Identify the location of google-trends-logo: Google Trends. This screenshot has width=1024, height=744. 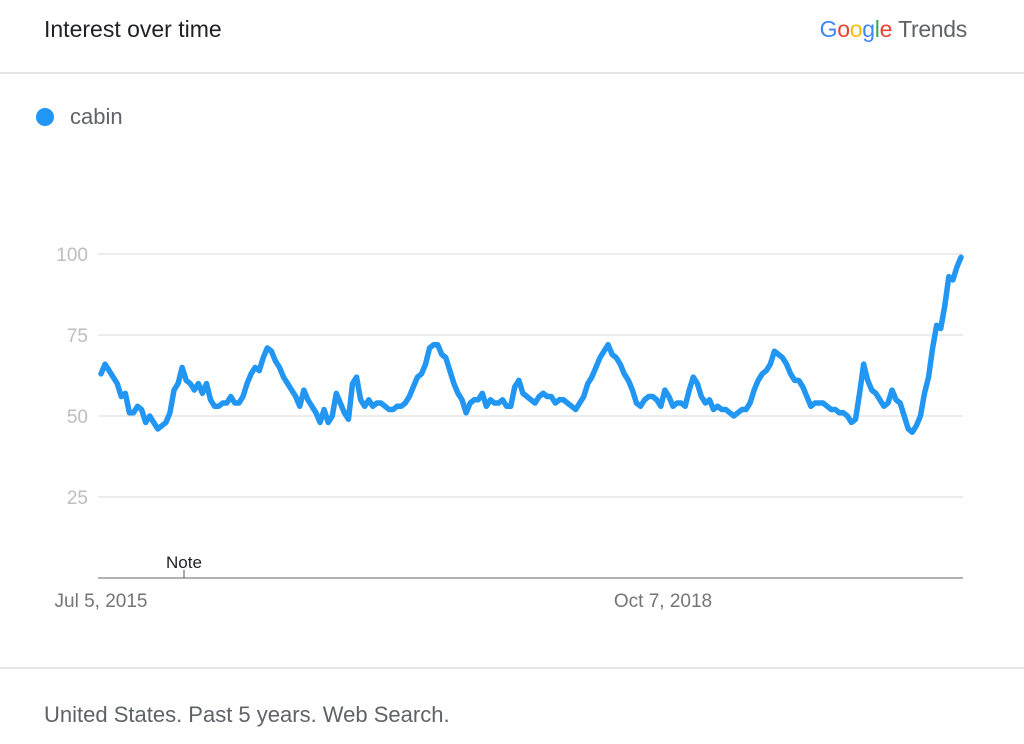
(893, 29).